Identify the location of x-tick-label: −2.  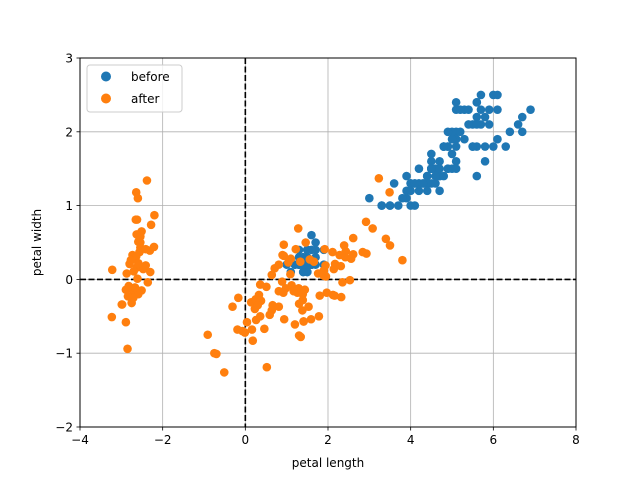
(163, 440).